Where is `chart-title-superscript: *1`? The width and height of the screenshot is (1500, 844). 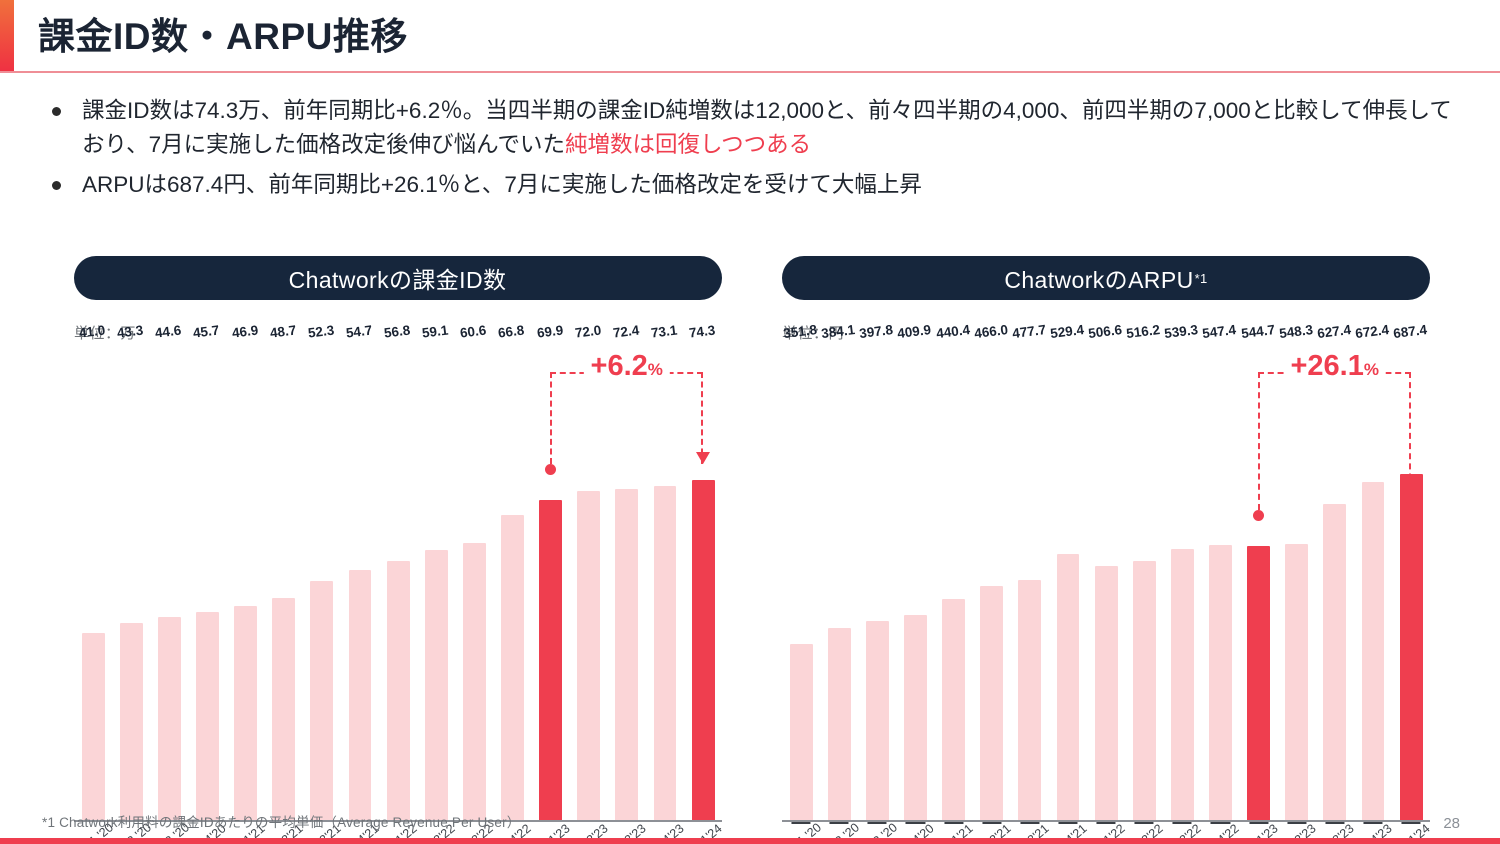 chart-title-superscript: *1 is located at coordinates (1201, 278).